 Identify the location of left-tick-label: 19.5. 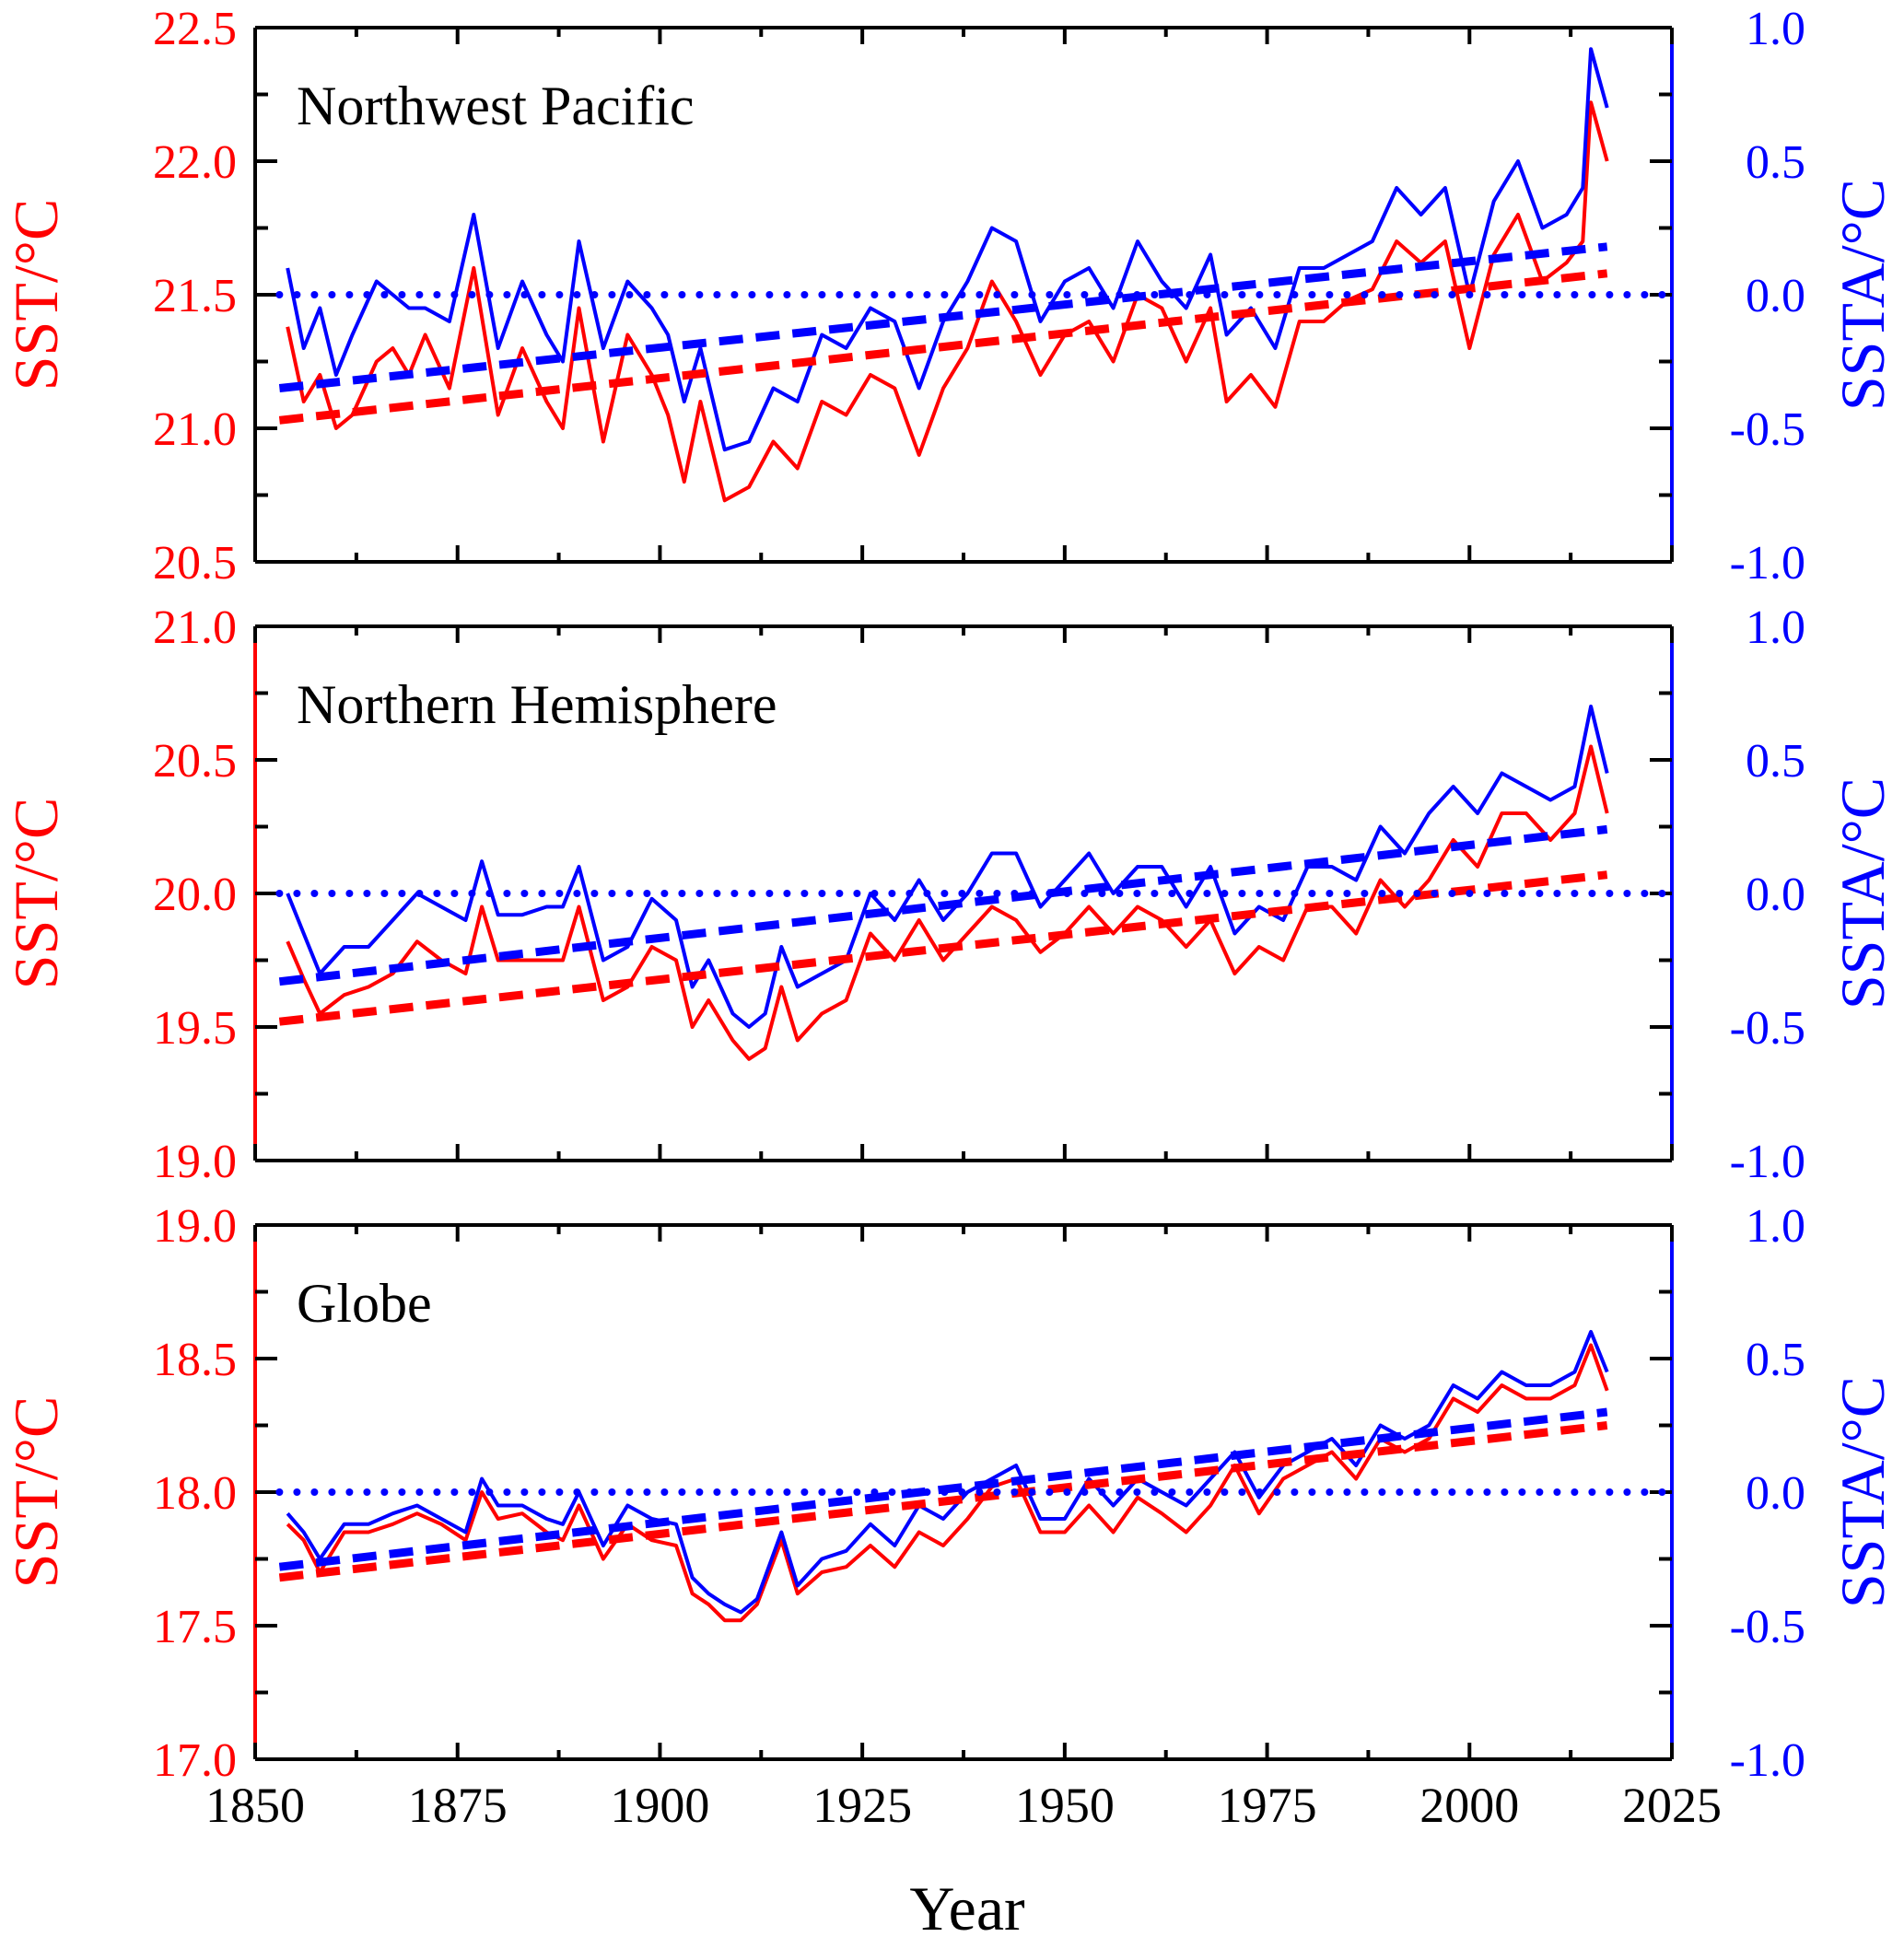
(195, 1028).